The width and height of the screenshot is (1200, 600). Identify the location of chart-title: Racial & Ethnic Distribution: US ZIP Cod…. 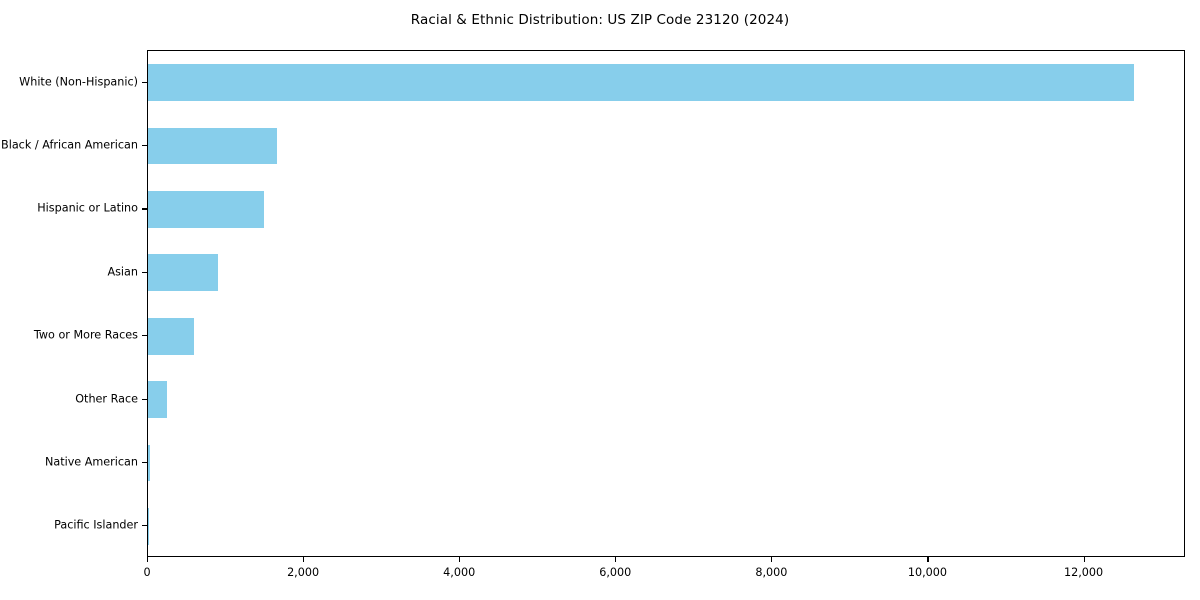
(600, 20).